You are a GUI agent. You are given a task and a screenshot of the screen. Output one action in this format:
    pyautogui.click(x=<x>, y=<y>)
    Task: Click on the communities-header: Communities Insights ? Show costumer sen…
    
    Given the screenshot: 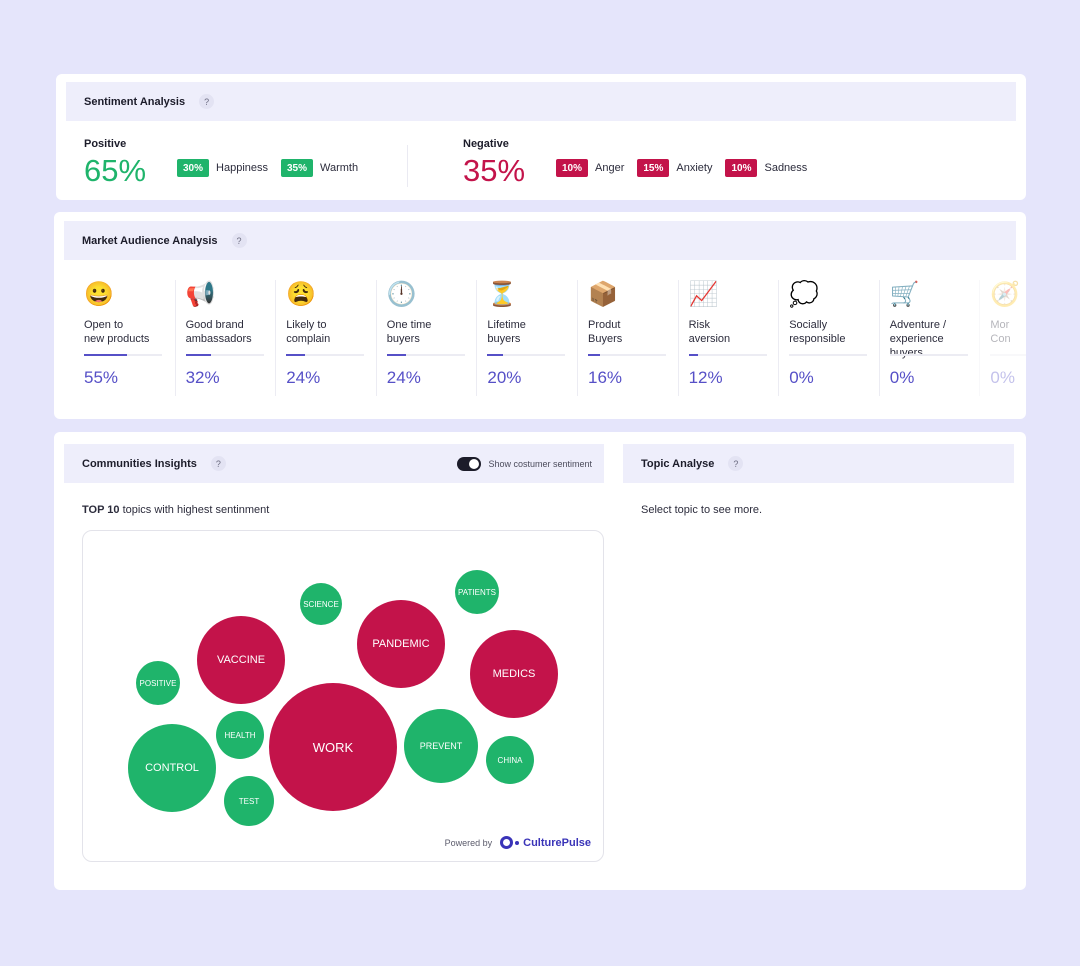 What is the action you would take?
    pyautogui.click(x=334, y=463)
    